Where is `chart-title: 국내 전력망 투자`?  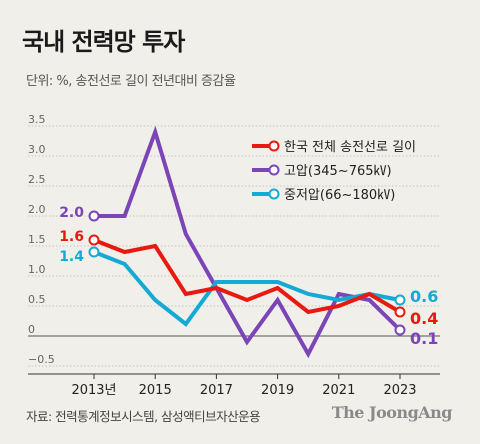 chart-title: 국내 전력망 투자 is located at coordinates (103, 42).